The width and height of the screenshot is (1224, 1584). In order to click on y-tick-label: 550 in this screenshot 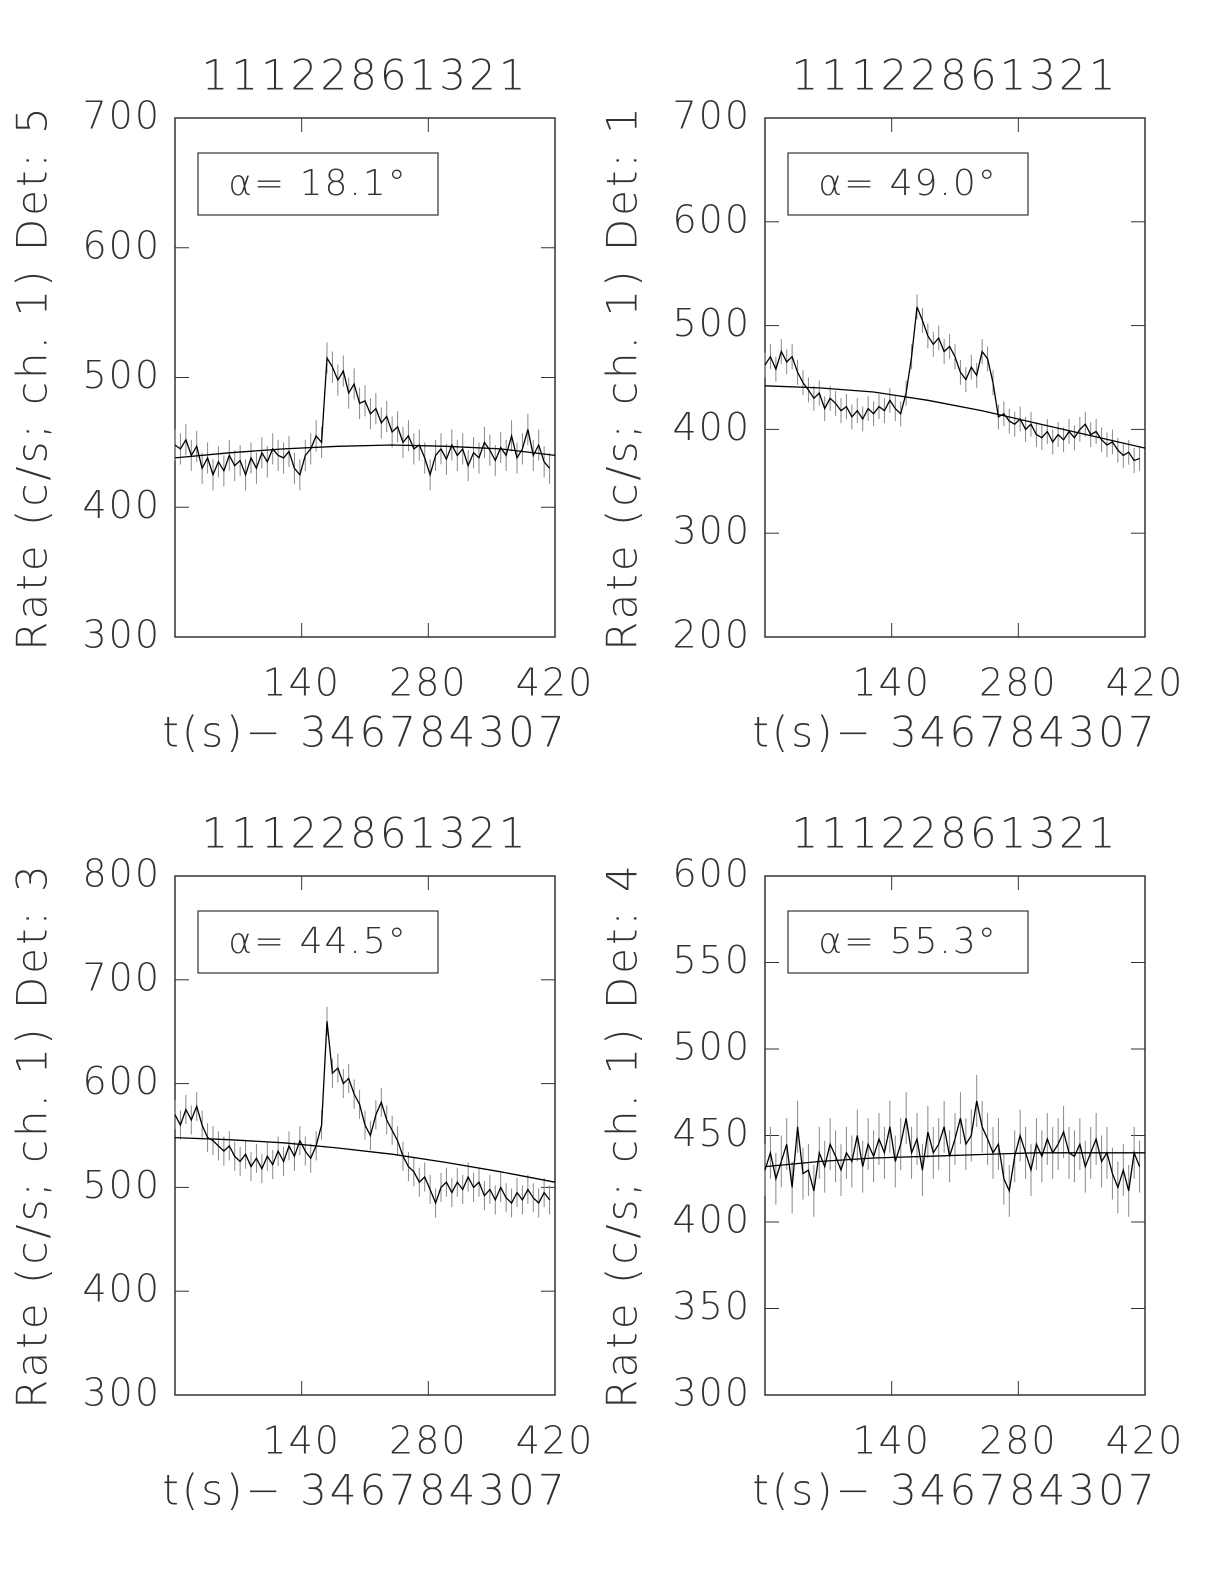, I will do `click(711, 960)`.